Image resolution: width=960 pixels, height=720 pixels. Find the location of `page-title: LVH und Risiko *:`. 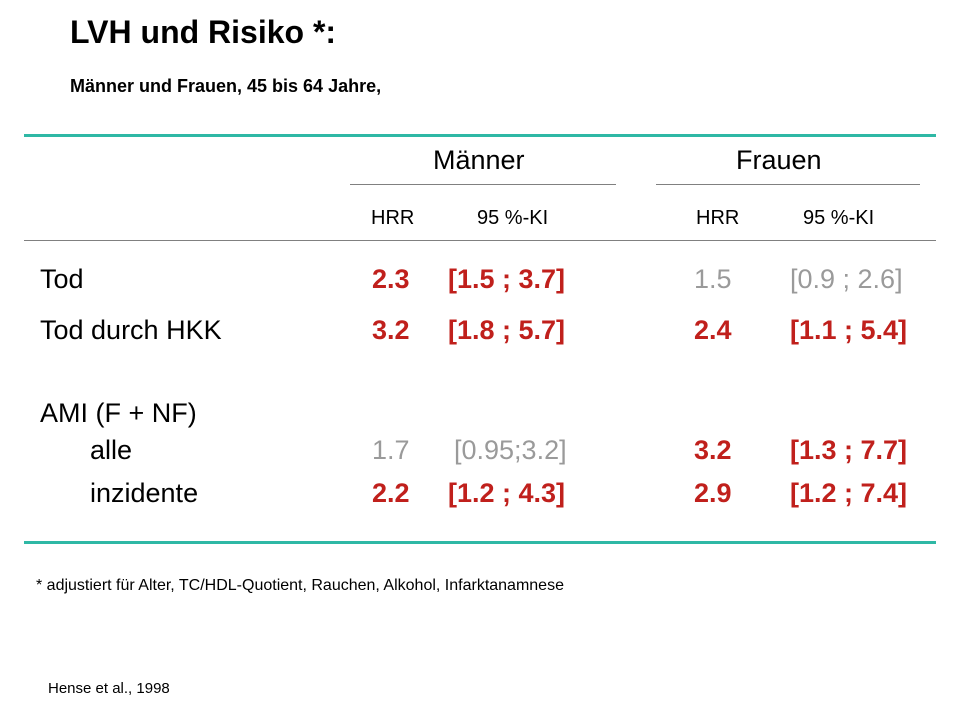

page-title: LVH und Risiko *: is located at coordinates (203, 32).